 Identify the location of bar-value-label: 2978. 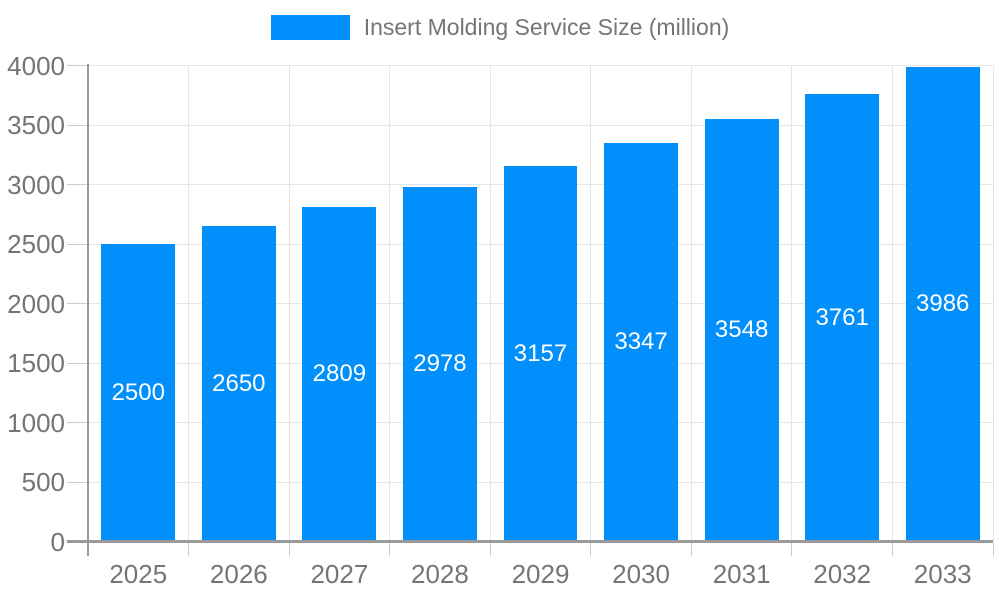
(440, 364).